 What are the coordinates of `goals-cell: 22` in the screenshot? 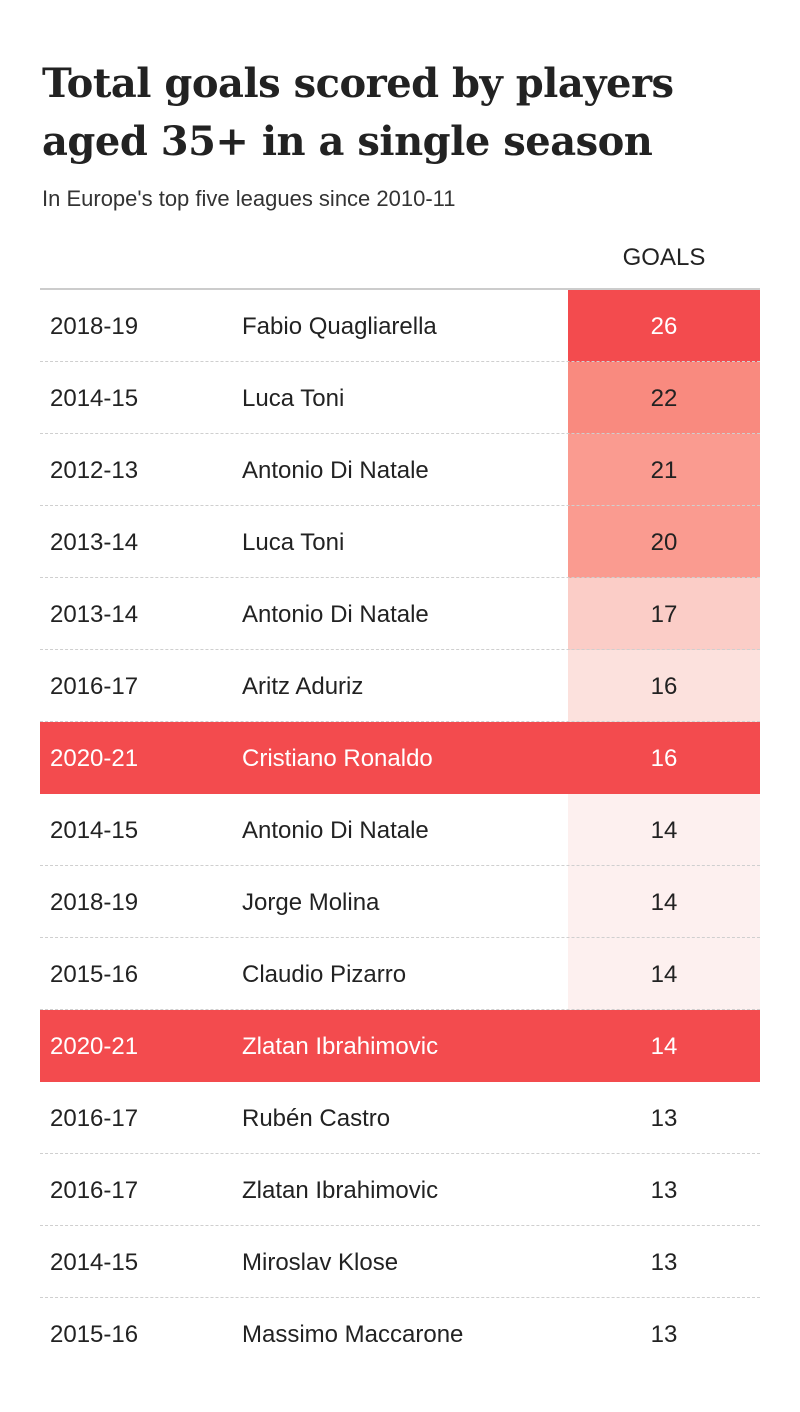 It's located at (664, 398).